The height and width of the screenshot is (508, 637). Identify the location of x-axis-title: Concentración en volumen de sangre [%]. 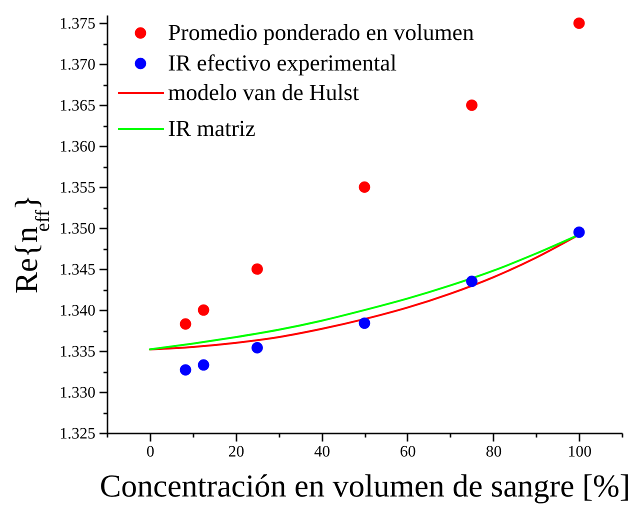
(365, 486).